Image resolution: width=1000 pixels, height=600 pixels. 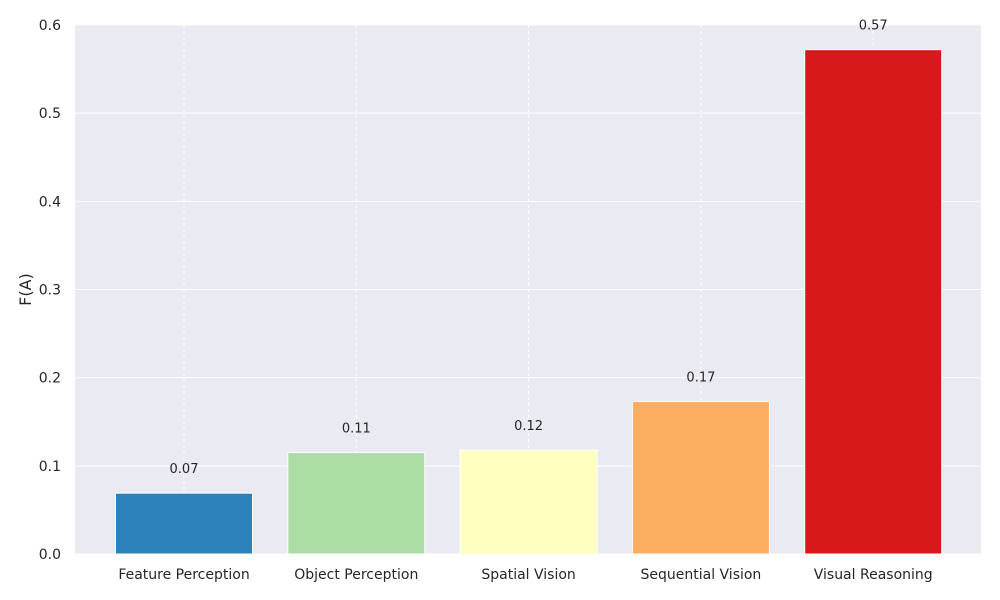 What do you see at coordinates (50, 379) in the screenshot?
I see `y-tick-label: 0.2` at bounding box center [50, 379].